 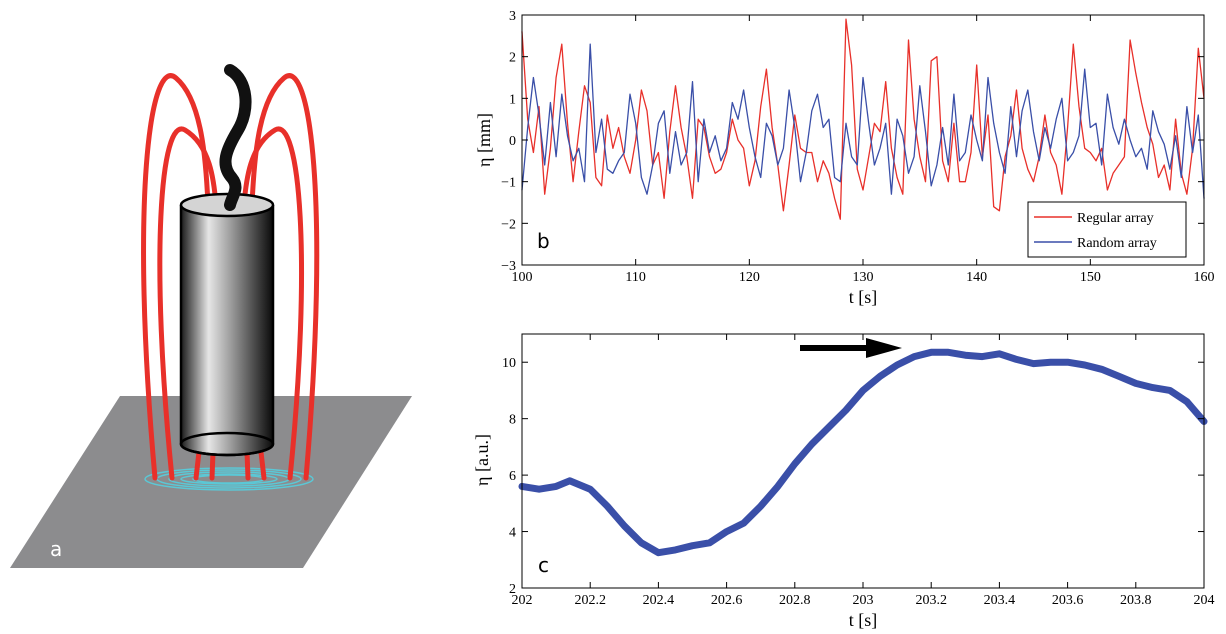 I want to click on y-tick-label-b-0: −3, so click(x=508, y=266).